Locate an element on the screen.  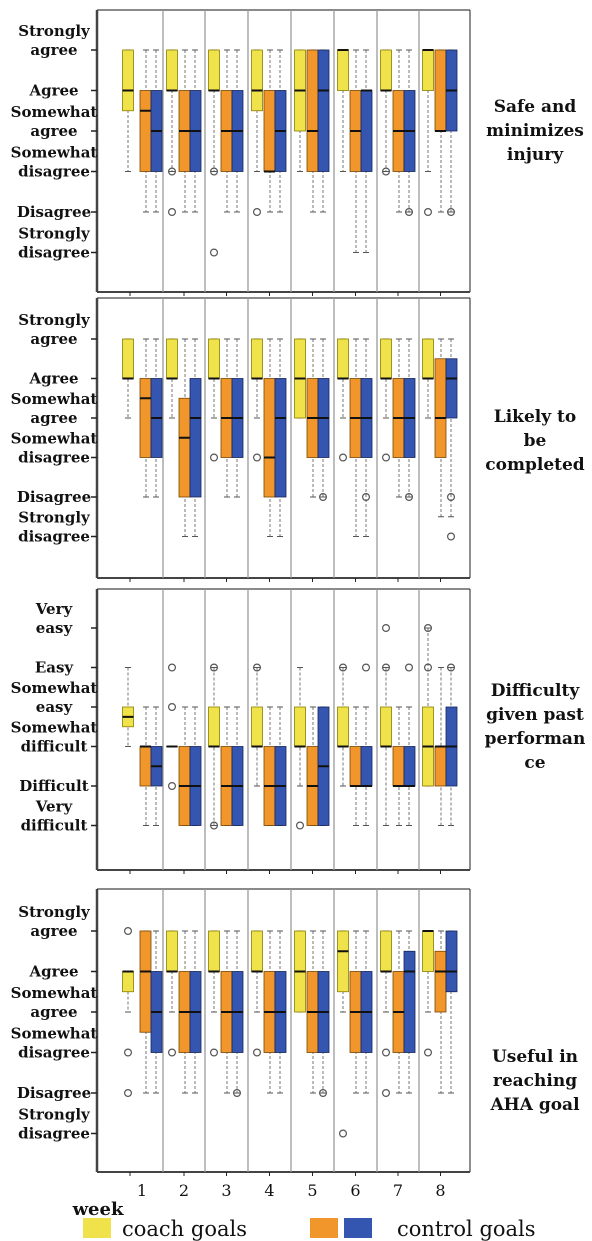
y-tick-label: Disagree is located at coordinates (54, 1093).